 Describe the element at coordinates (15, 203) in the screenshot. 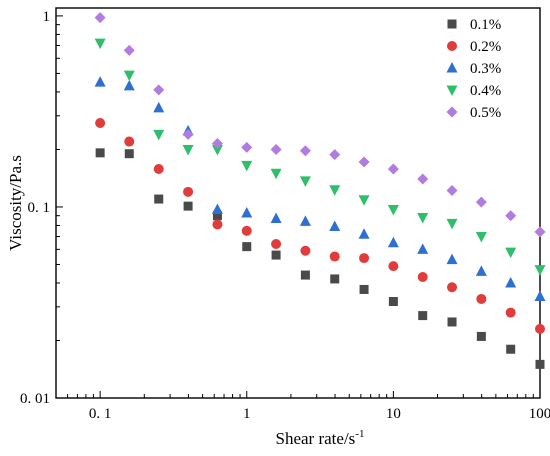

I see `y-axis-title: Viscosity/Pa.s` at that location.